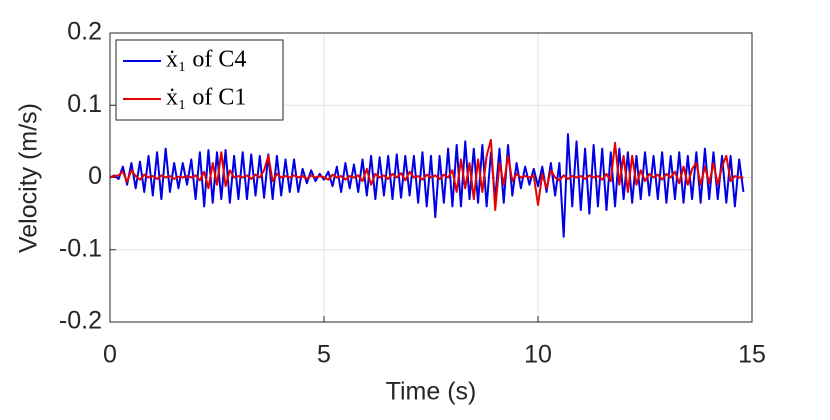 This screenshot has height=420, width=830. Describe the element at coordinates (206, 60) in the screenshot. I see `legend-label: ẋ₁ of C4` at that location.